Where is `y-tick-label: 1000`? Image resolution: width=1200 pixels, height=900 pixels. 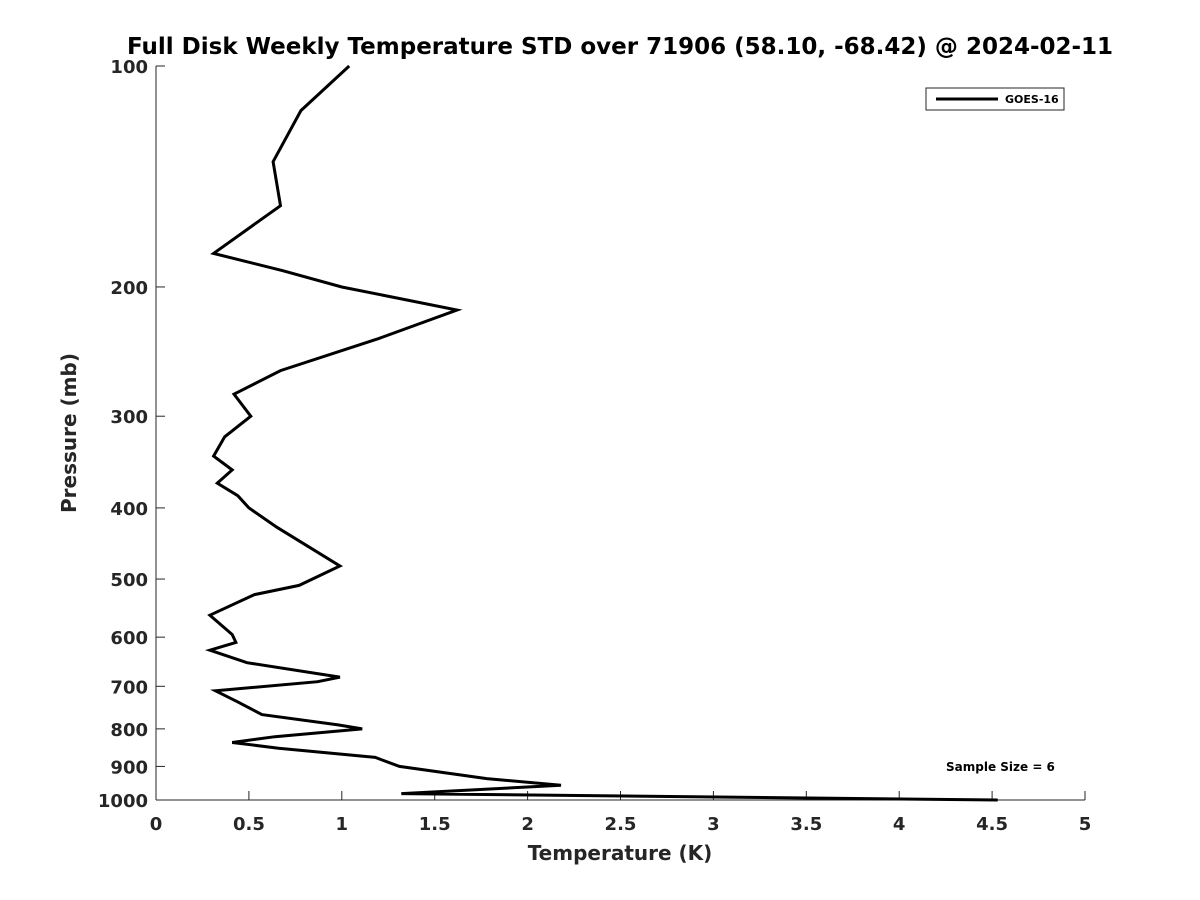
y-tick-label: 1000 is located at coordinates (123, 801).